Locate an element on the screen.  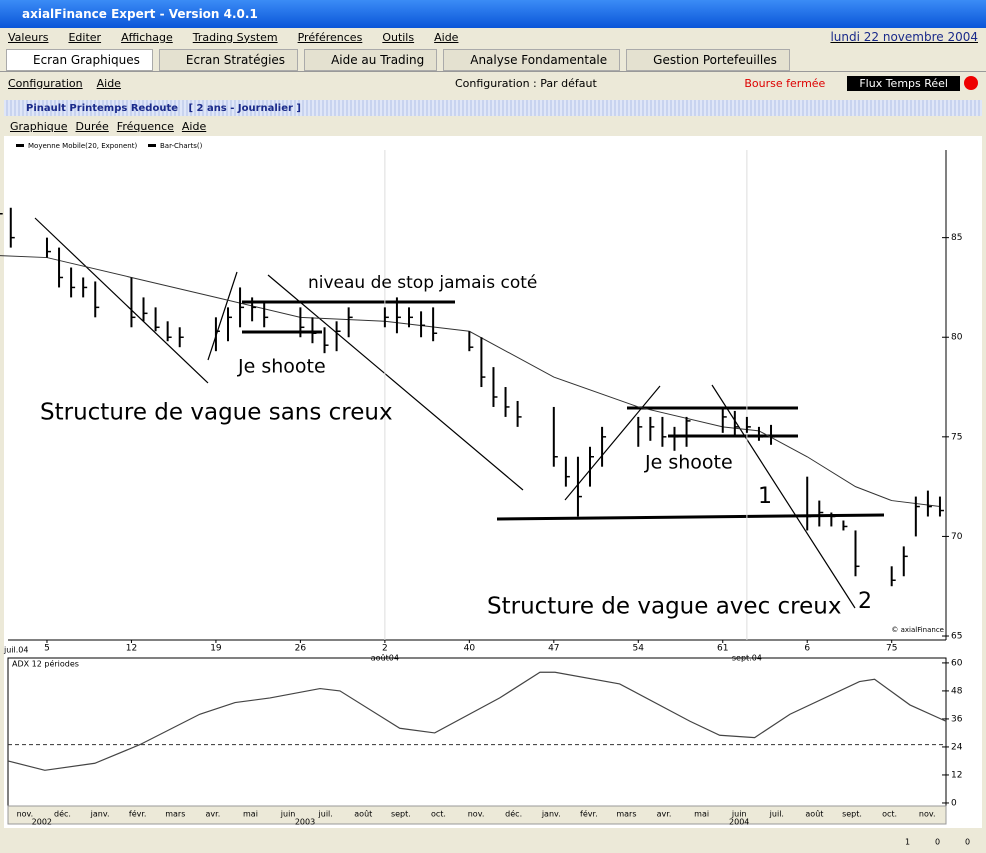
annotation: Structure de vague avec creux is located at coordinates (664, 607).